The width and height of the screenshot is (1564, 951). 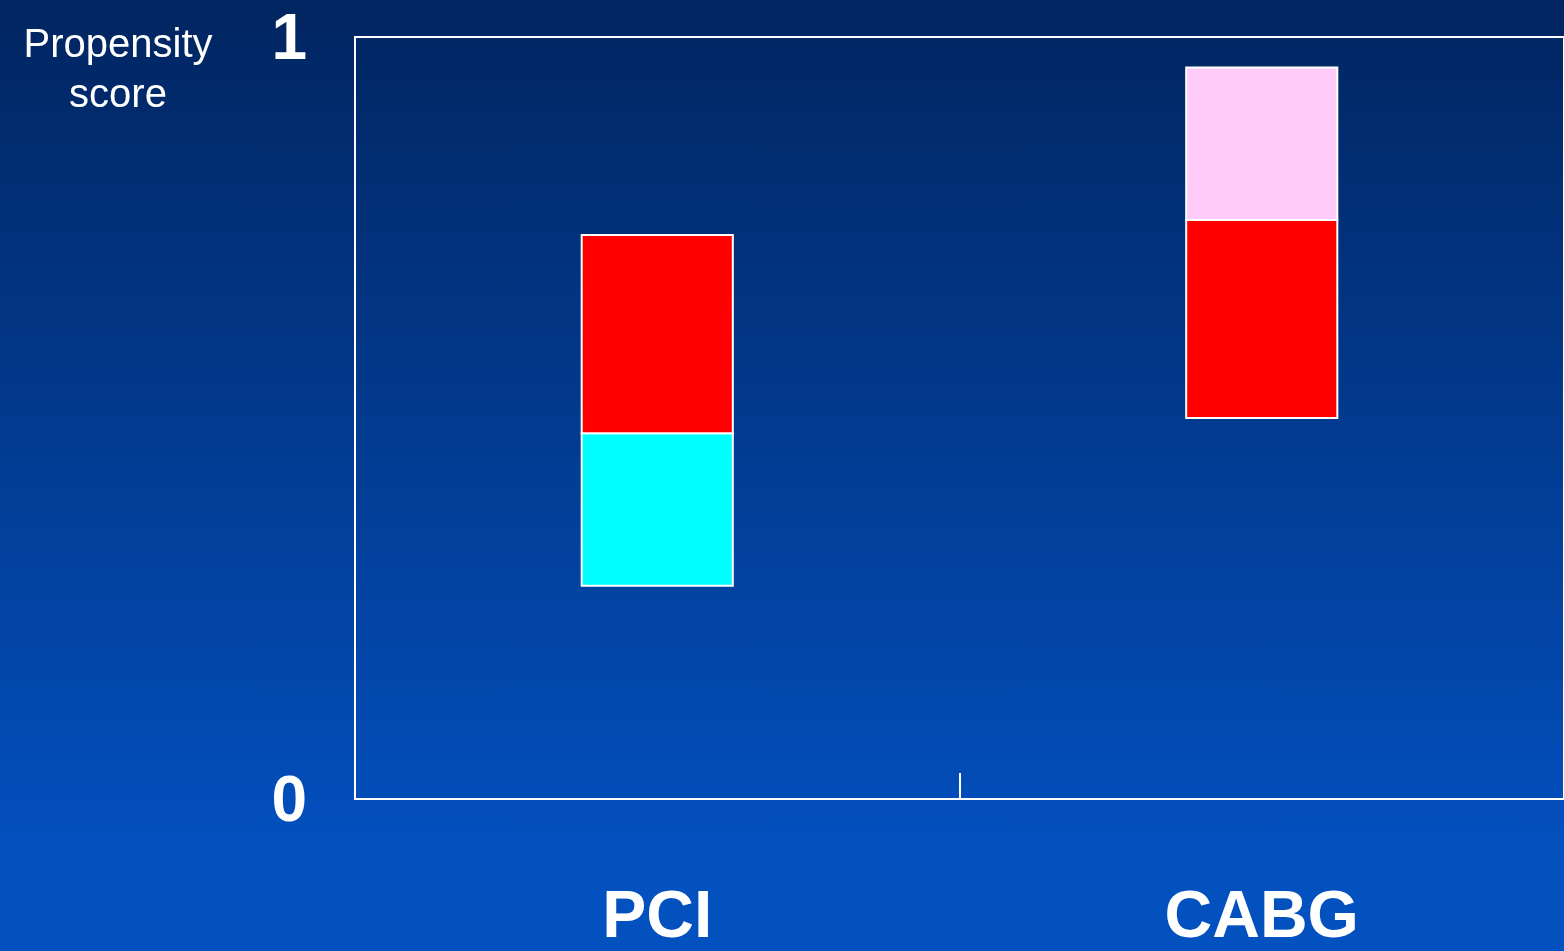 I want to click on y-tick-label: 1, so click(x=289, y=37).